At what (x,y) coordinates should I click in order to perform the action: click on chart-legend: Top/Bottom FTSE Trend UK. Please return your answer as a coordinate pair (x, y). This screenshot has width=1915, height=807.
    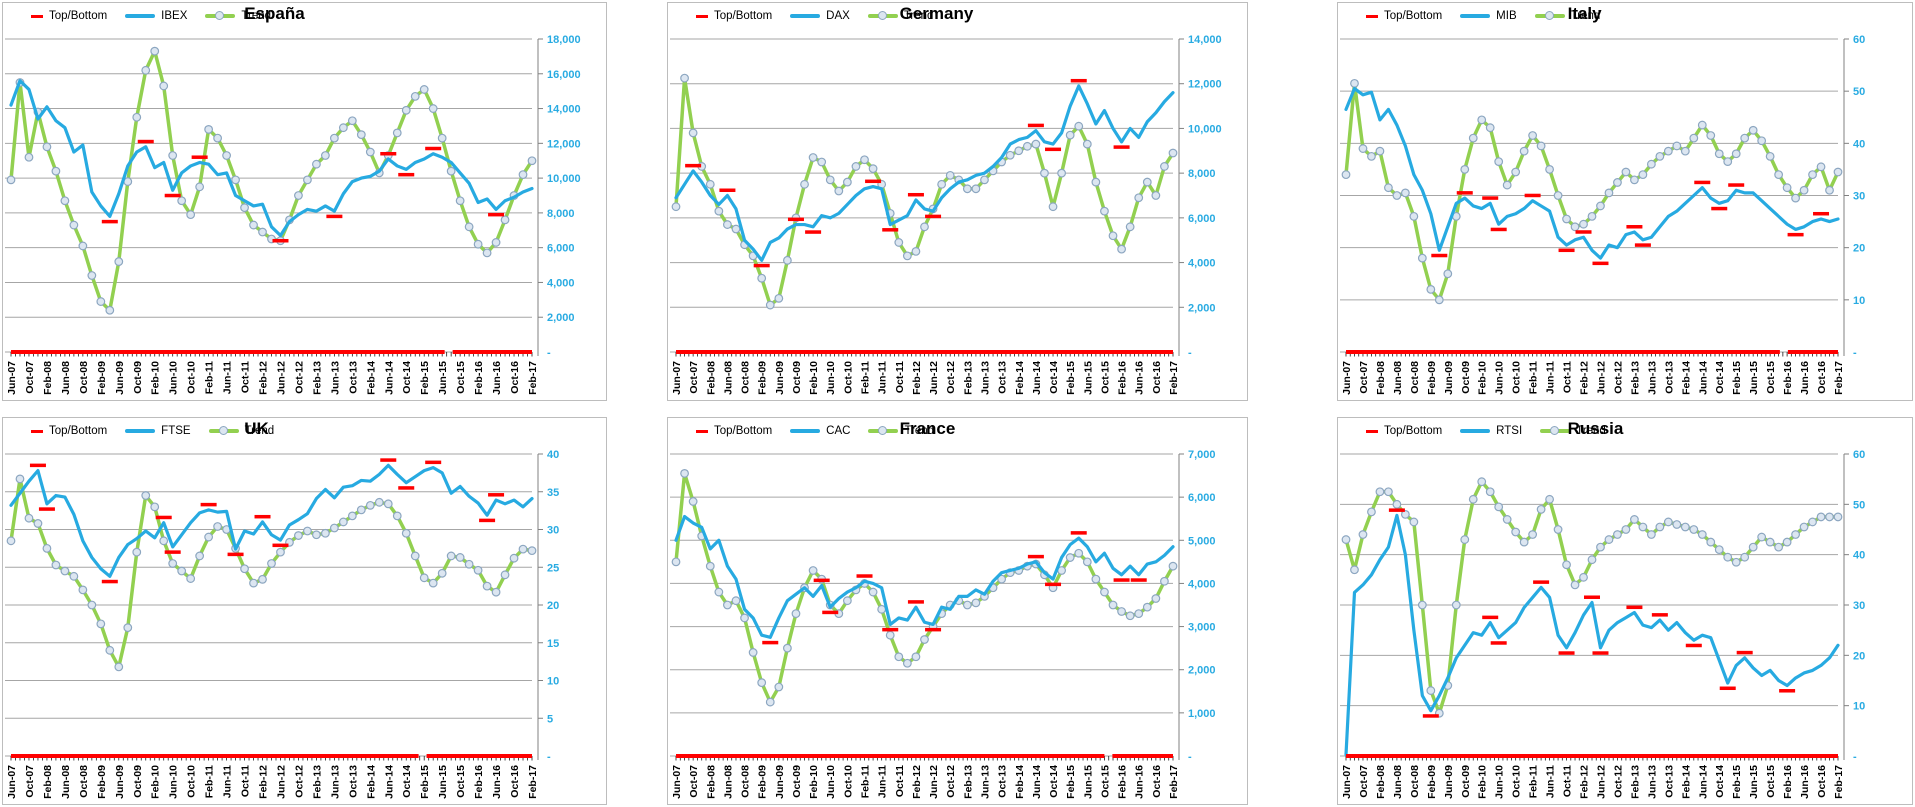
    Looking at the image, I should click on (304, 431).